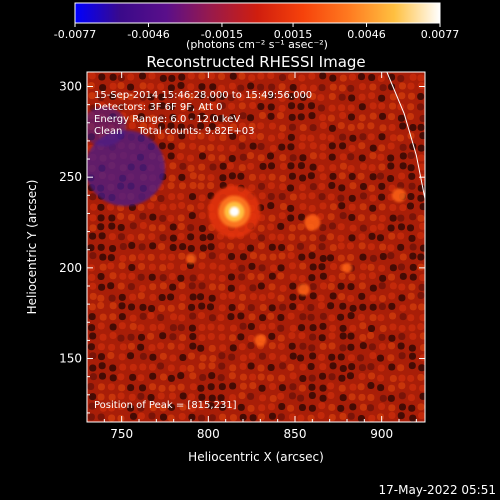  What do you see at coordinates (208, 434) in the screenshot?
I see `x-tick-label: 800` at bounding box center [208, 434].